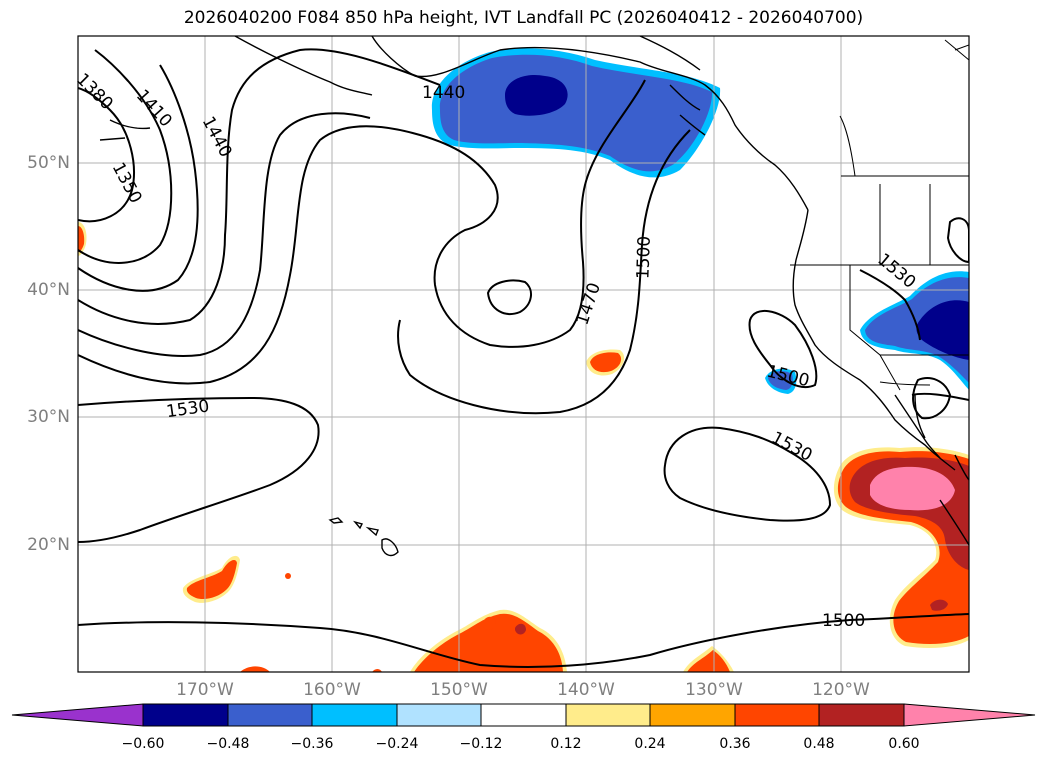 This screenshot has height=765, width=1047. Describe the element at coordinates (48, 290) in the screenshot. I see `lat-label-40n: 40°N` at that location.